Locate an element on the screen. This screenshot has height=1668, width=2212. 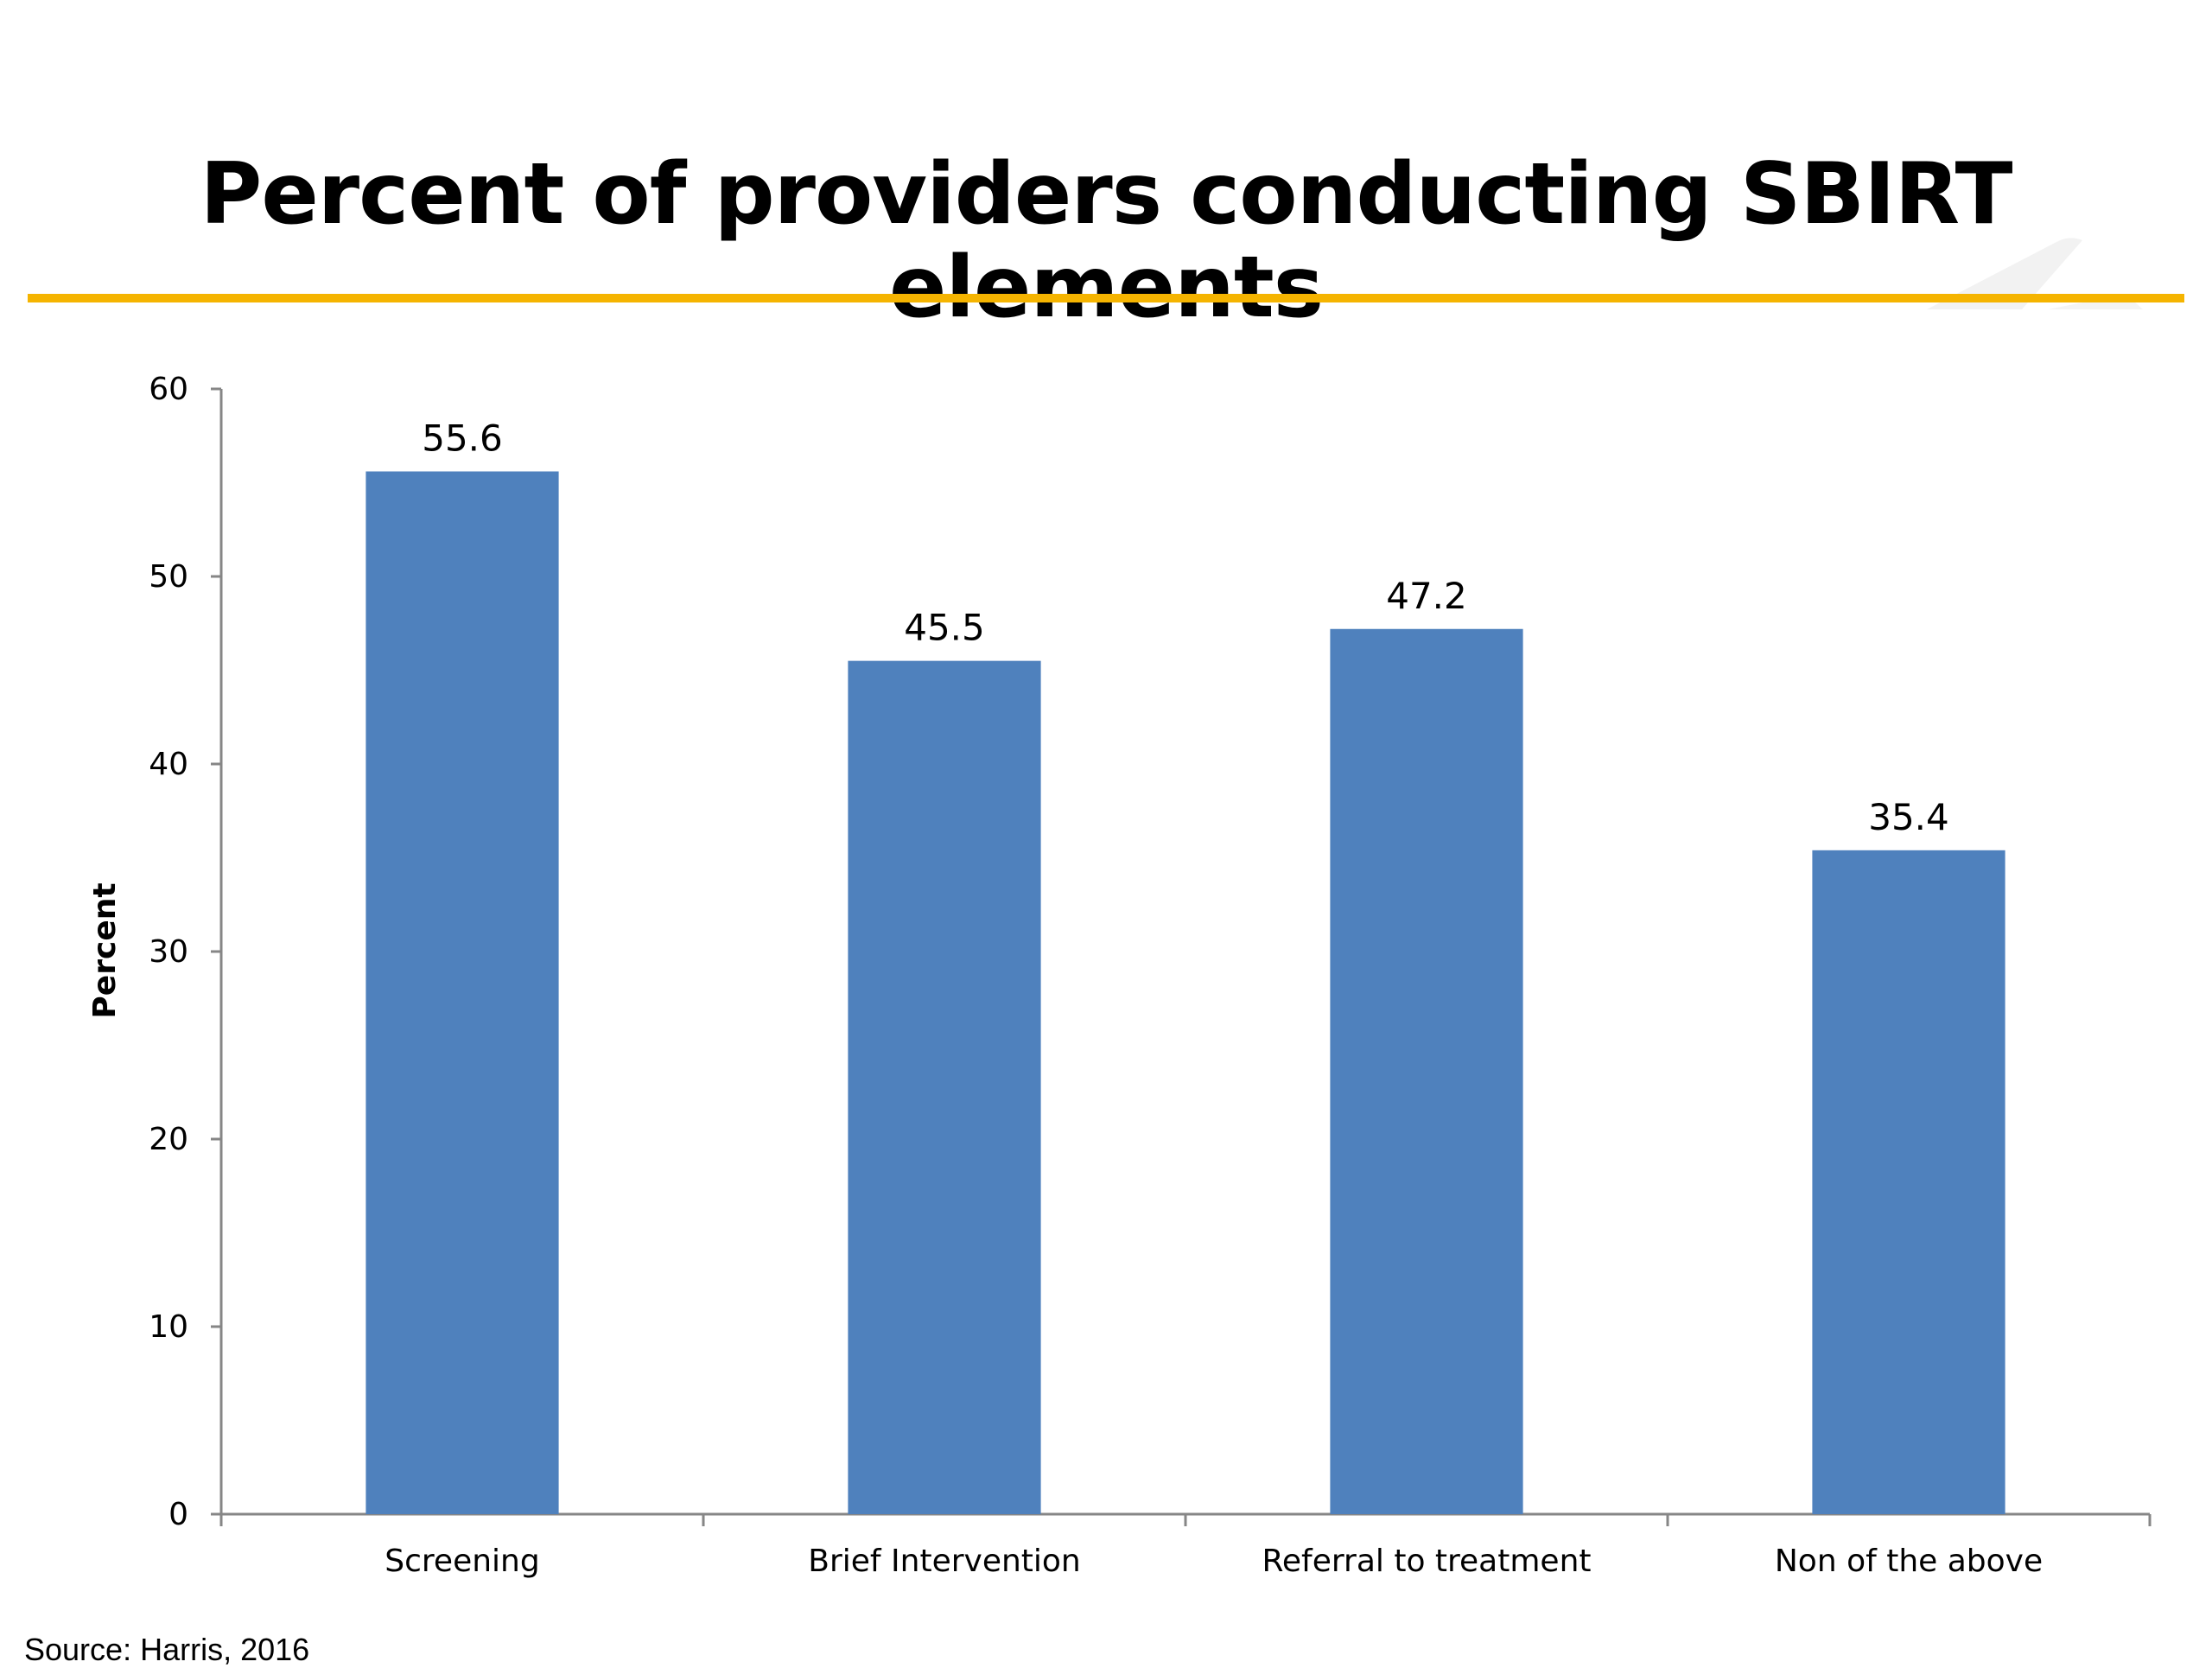
x-tick-label: Screening is located at coordinates (462, 1561).